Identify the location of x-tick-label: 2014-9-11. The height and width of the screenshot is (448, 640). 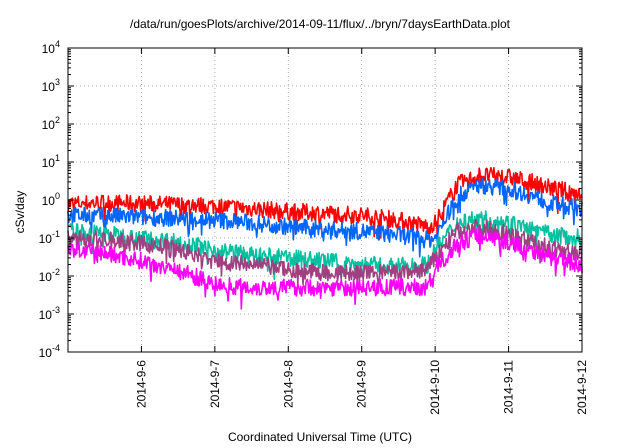
(509, 387).